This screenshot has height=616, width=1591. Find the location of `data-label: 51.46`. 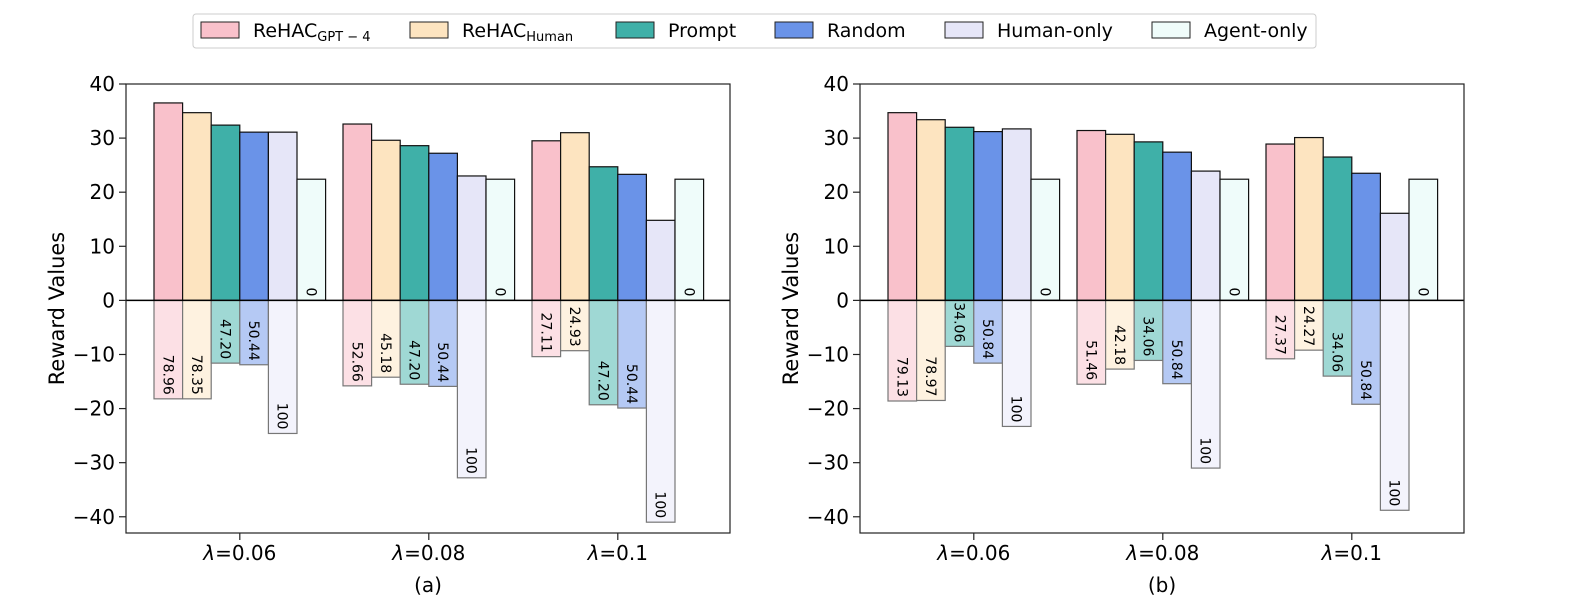

data-label: 51.46 is located at coordinates (1090, 360).